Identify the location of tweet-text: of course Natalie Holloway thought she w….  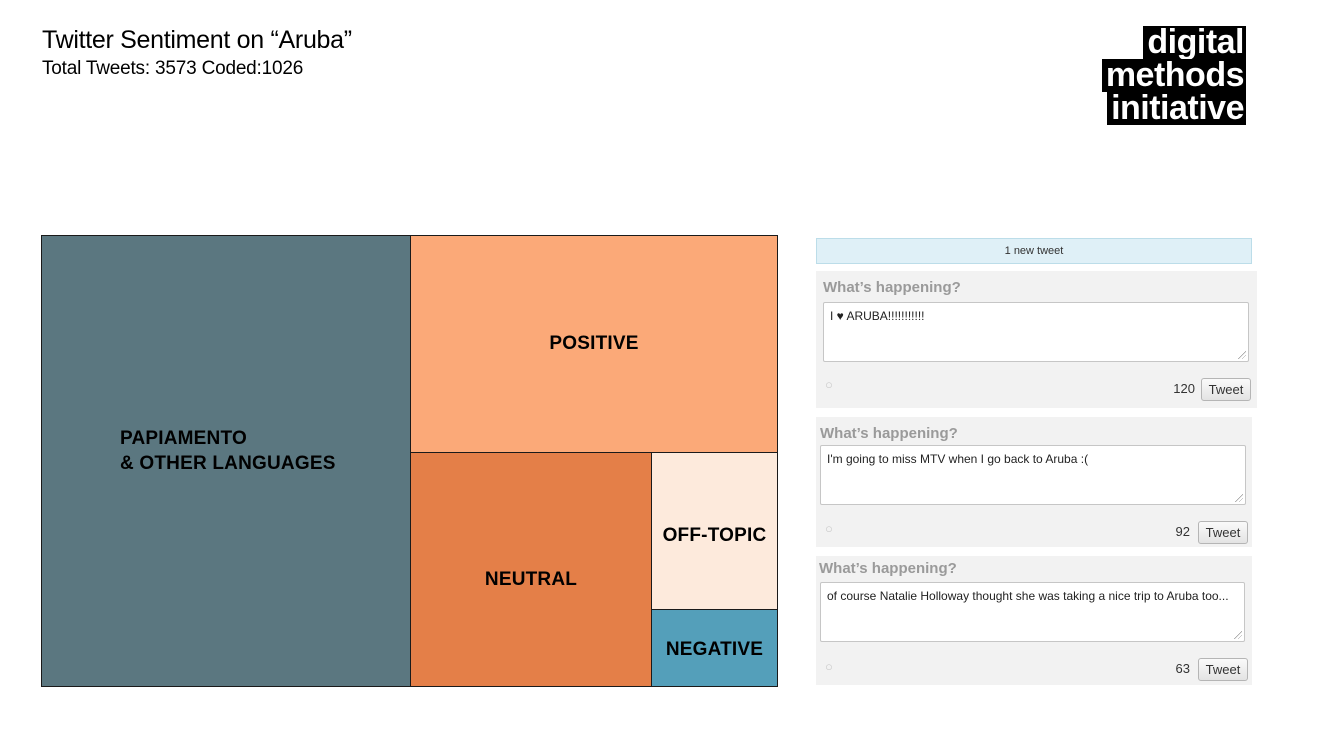
(1028, 596).